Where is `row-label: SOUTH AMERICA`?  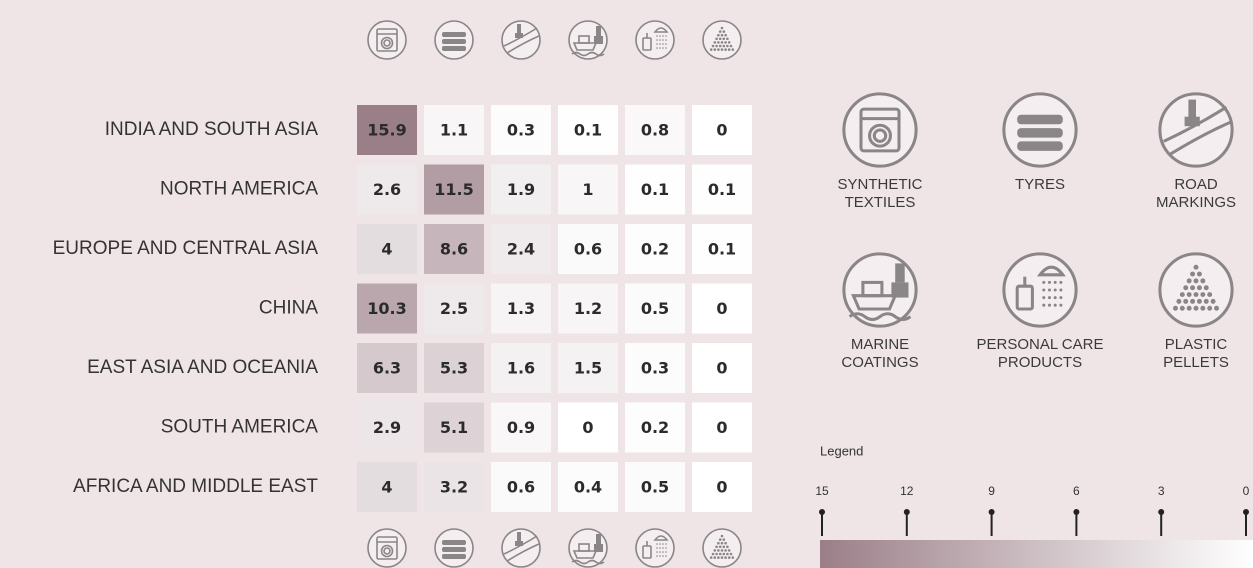
row-label: SOUTH AMERICA is located at coordinates (240, 427).